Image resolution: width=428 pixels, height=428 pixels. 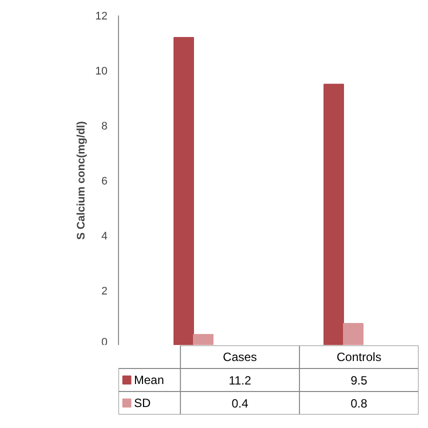 I want to click on x-tick-label: Controls, so click(x=359, y=357).